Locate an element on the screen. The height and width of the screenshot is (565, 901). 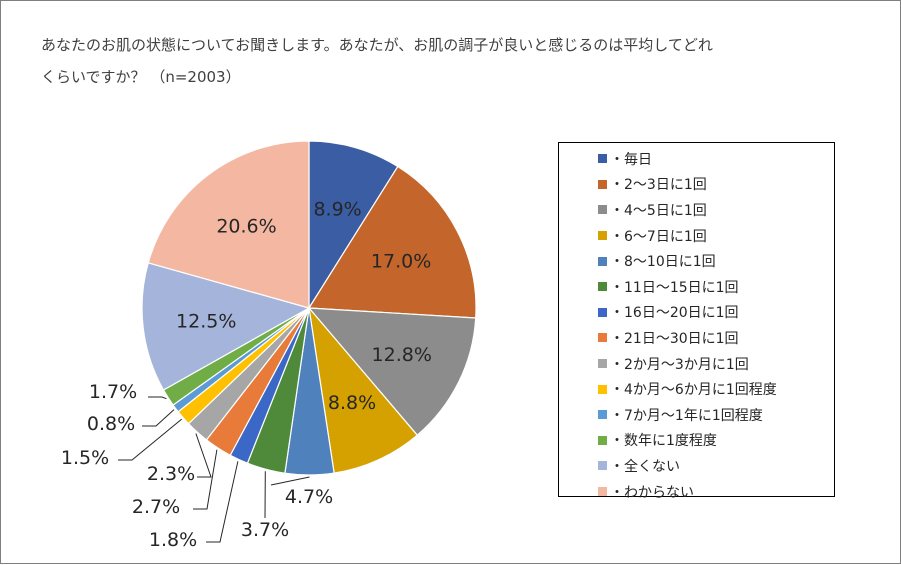
legend-label-2: ・2～3日に1回 is located at coordinates (658, 184).